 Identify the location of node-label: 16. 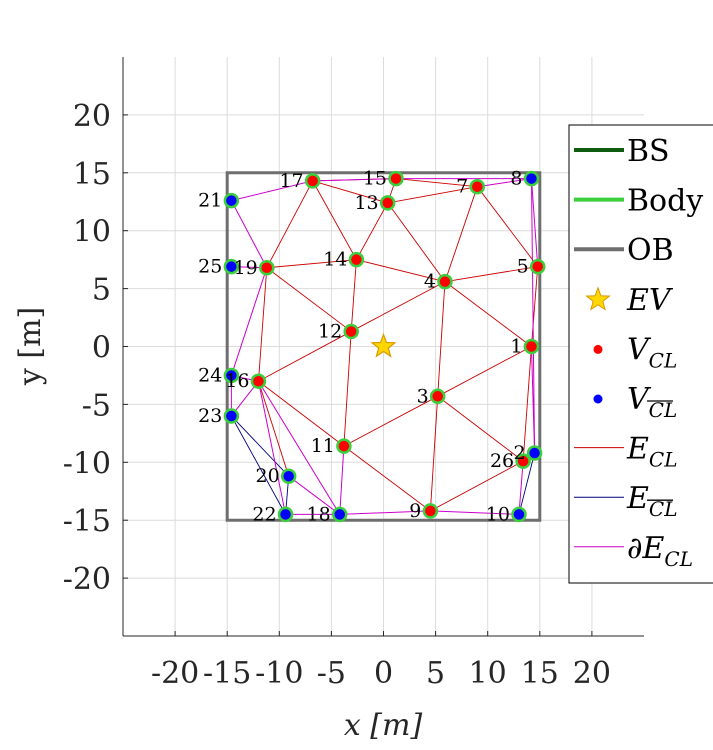
(237, 381).